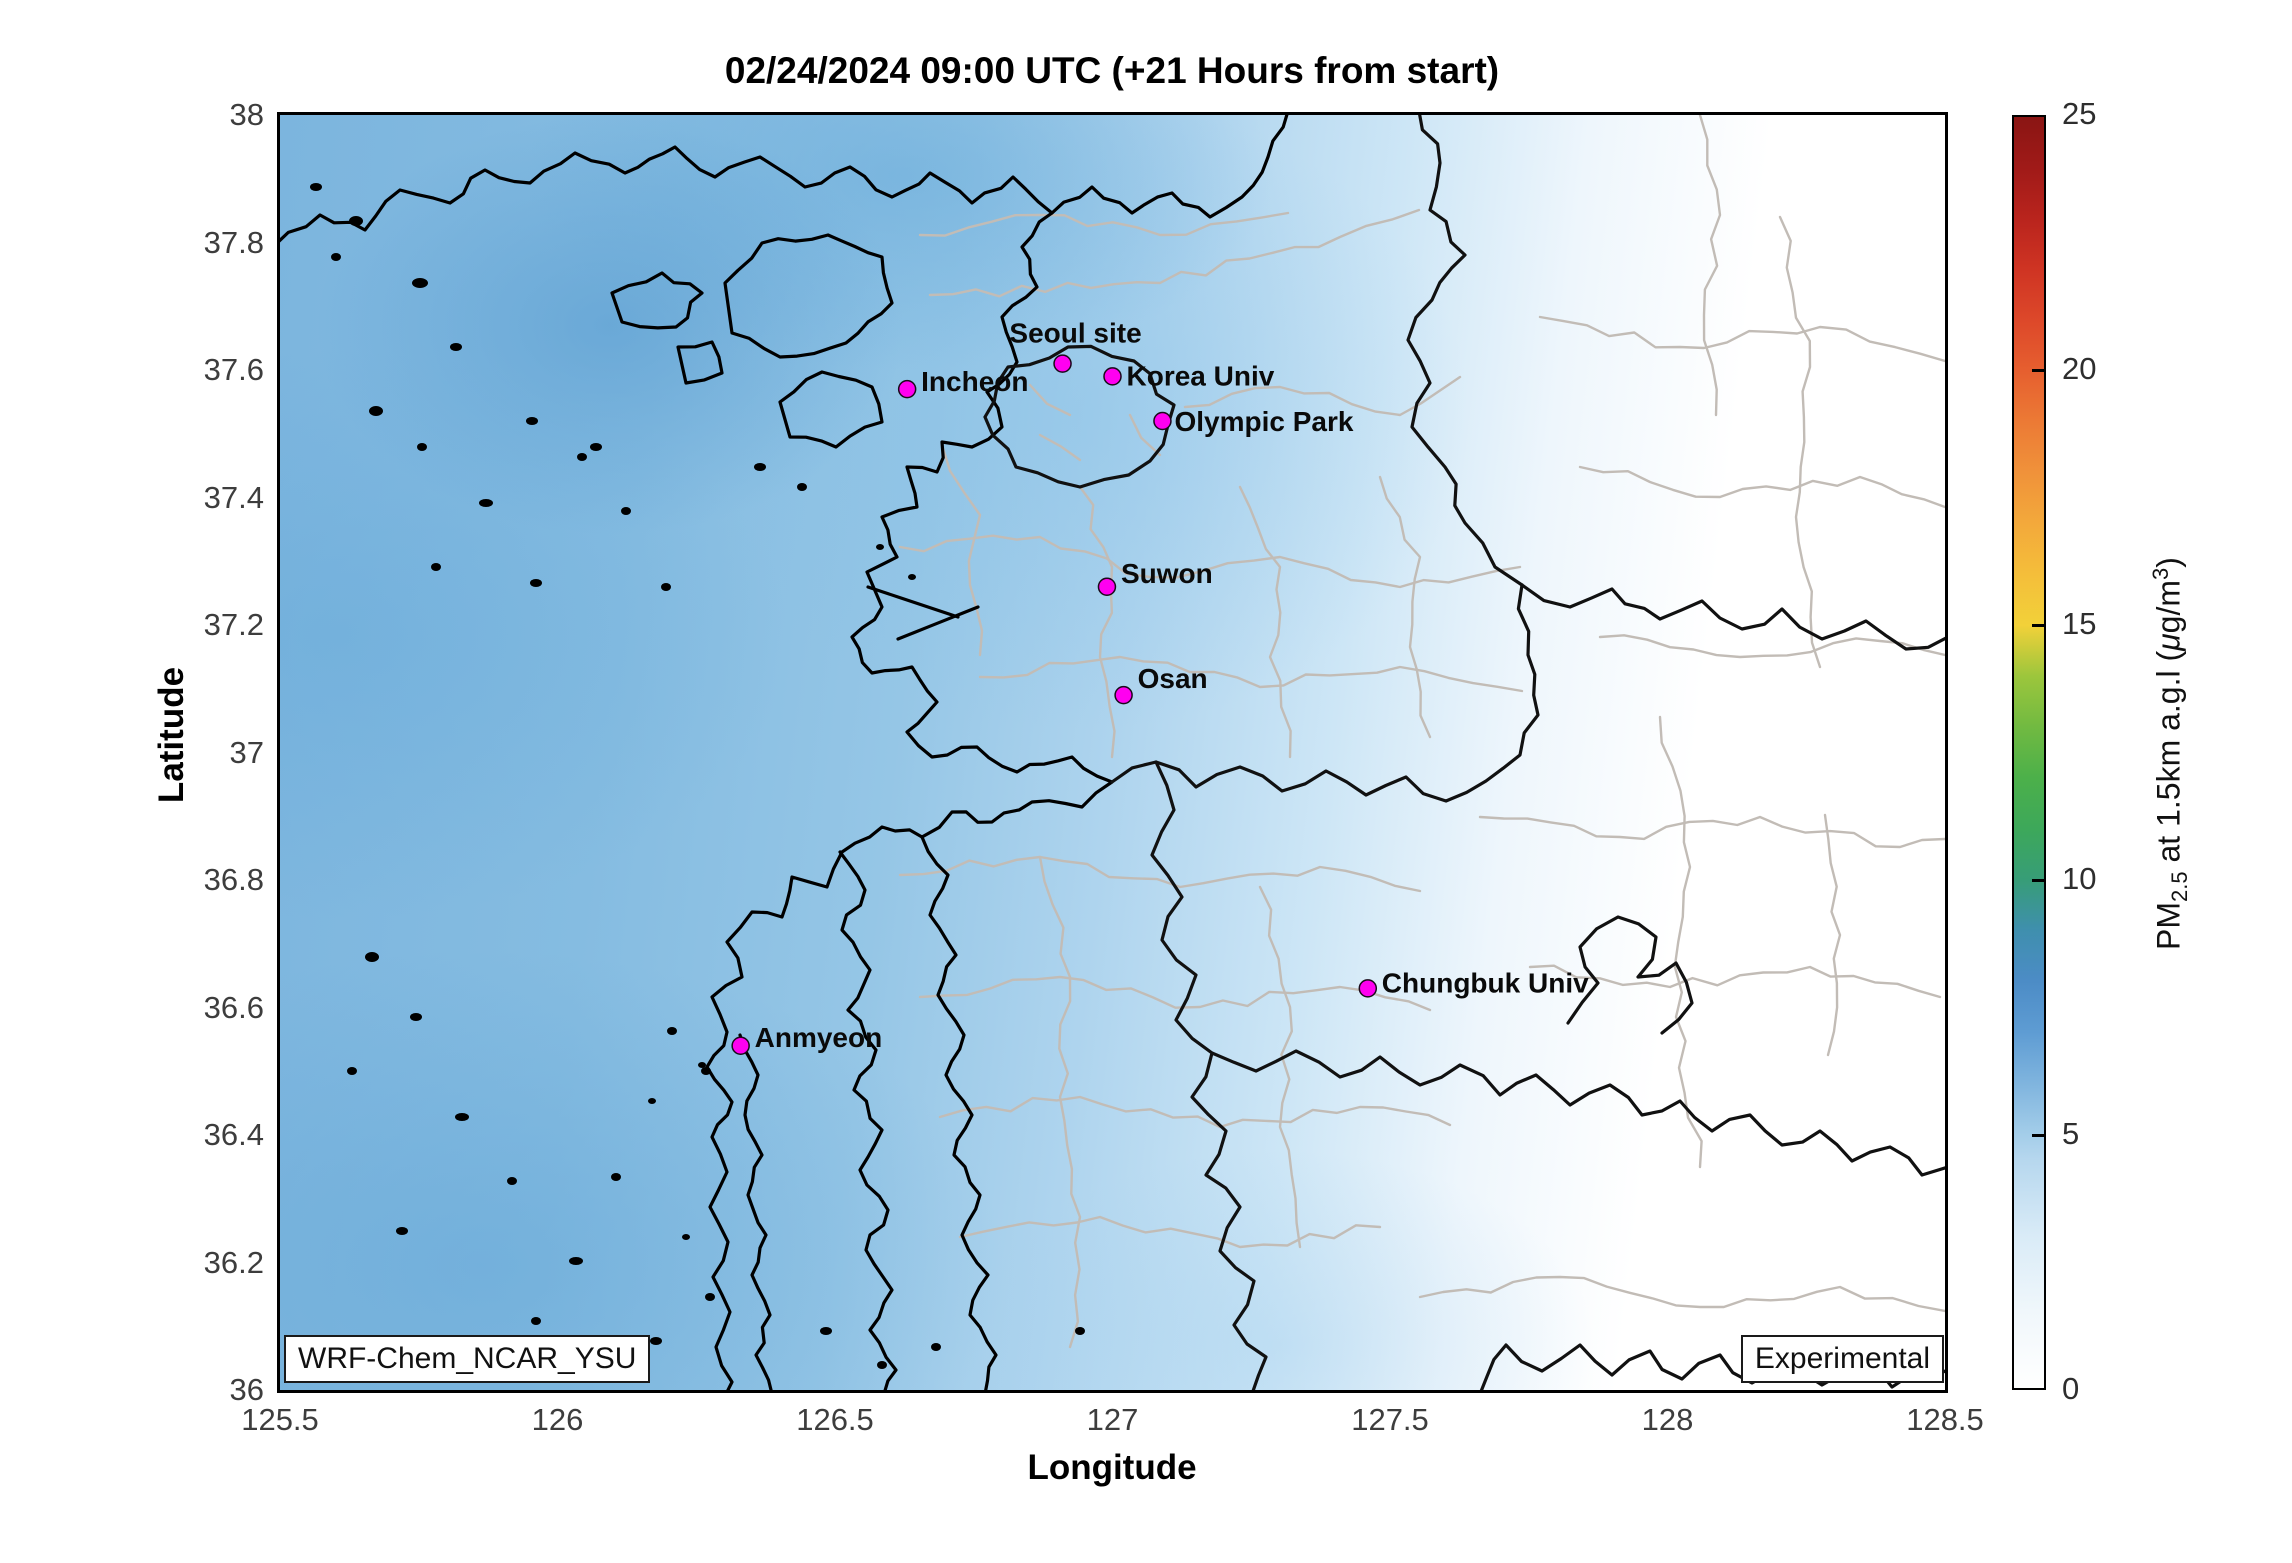 The width and height of the screenshot is (2292, 1563). I want to click on x-tick: 128, so click(1667, 1419).